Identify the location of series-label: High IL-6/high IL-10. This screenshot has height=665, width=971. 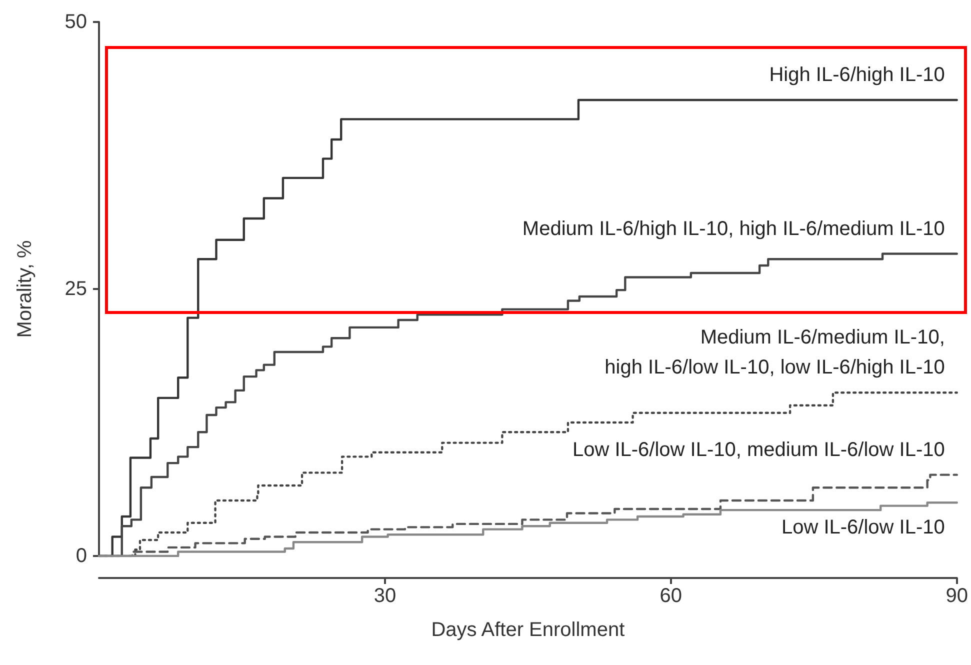
(857, 75).